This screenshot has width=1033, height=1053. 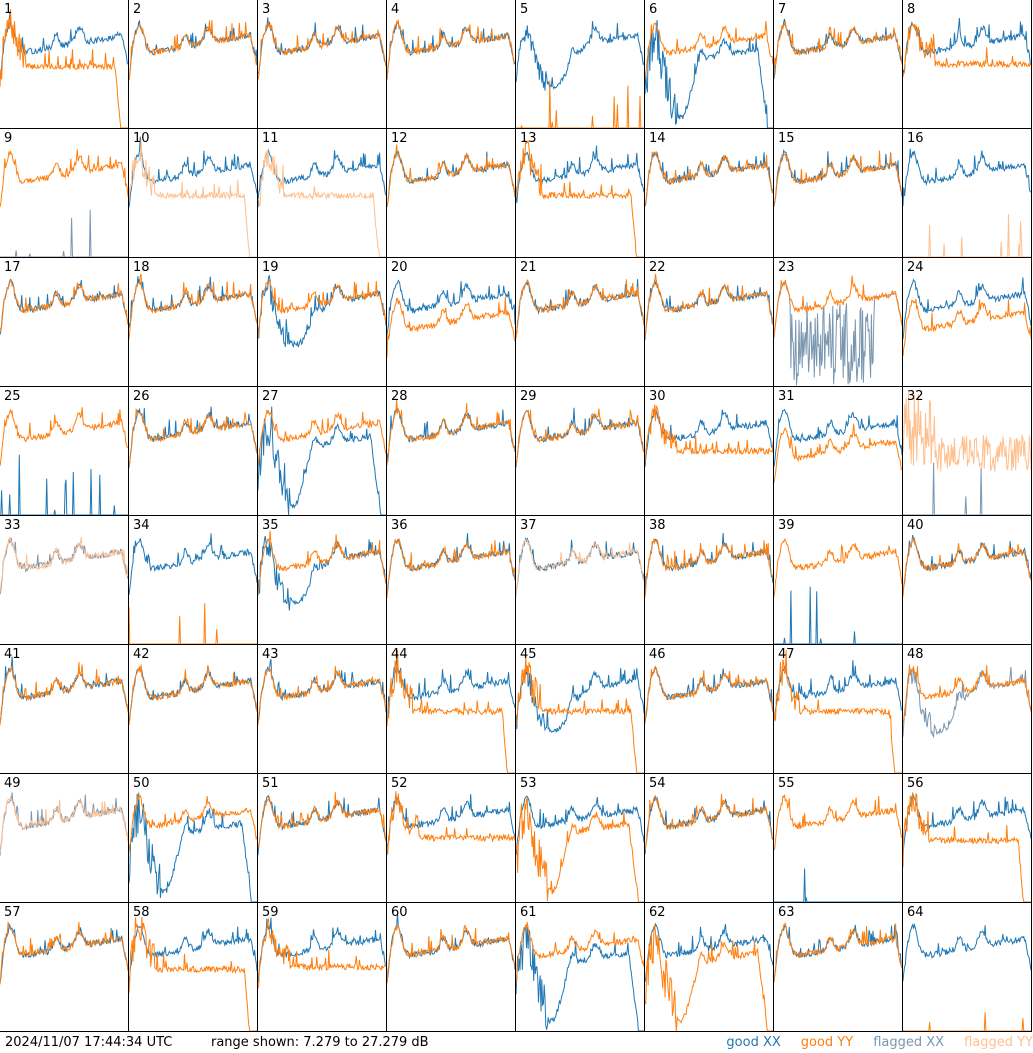 What do you see at coordinates (709, 967) in the screenshot?
I see `panel-62: 62` at bounding box center [709, 967].